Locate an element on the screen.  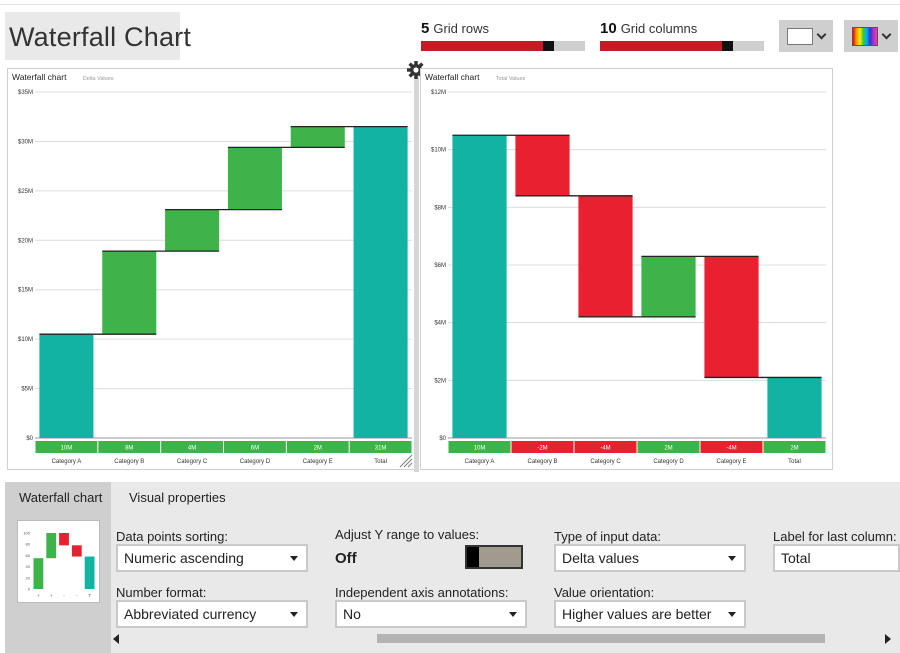
thumb-y-tick: 60 is located at coordinates (28, 555).